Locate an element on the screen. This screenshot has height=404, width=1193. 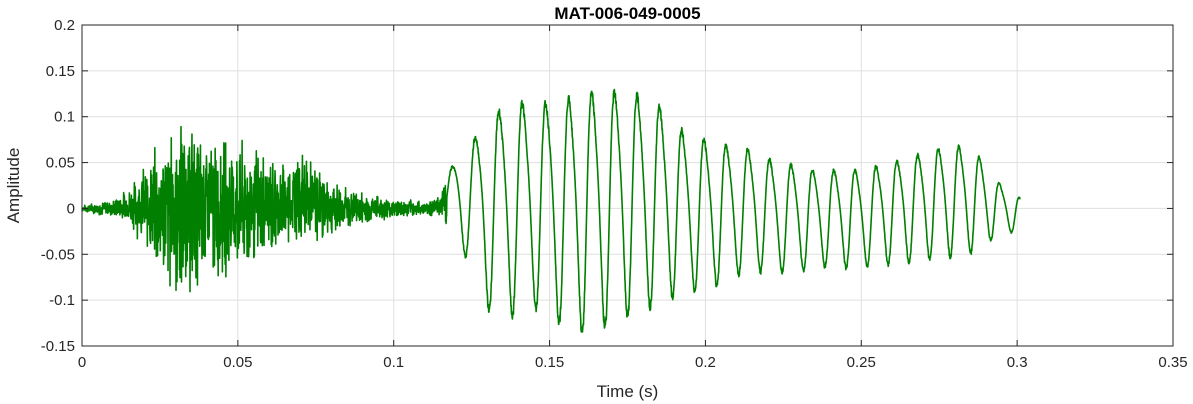
y-tick-label: -0.15 is located at coordinates (58, 346).